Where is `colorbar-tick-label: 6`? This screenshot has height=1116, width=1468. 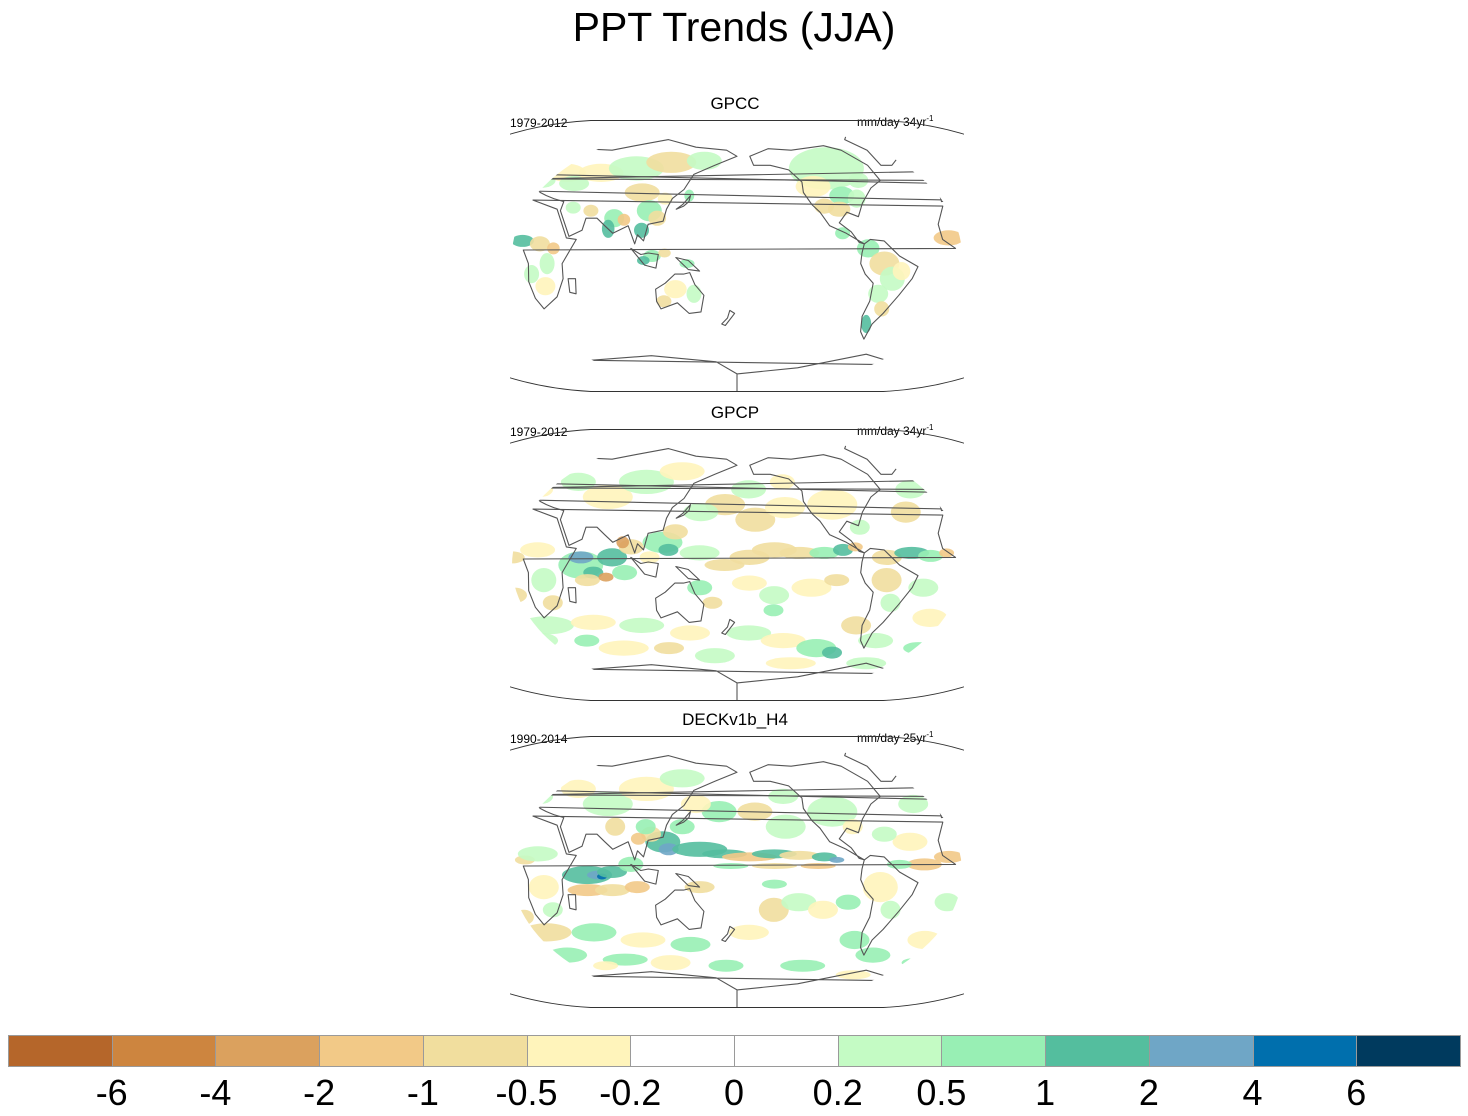
colorbar-tick-label: 6 is located at coordinates (1356, 1092).